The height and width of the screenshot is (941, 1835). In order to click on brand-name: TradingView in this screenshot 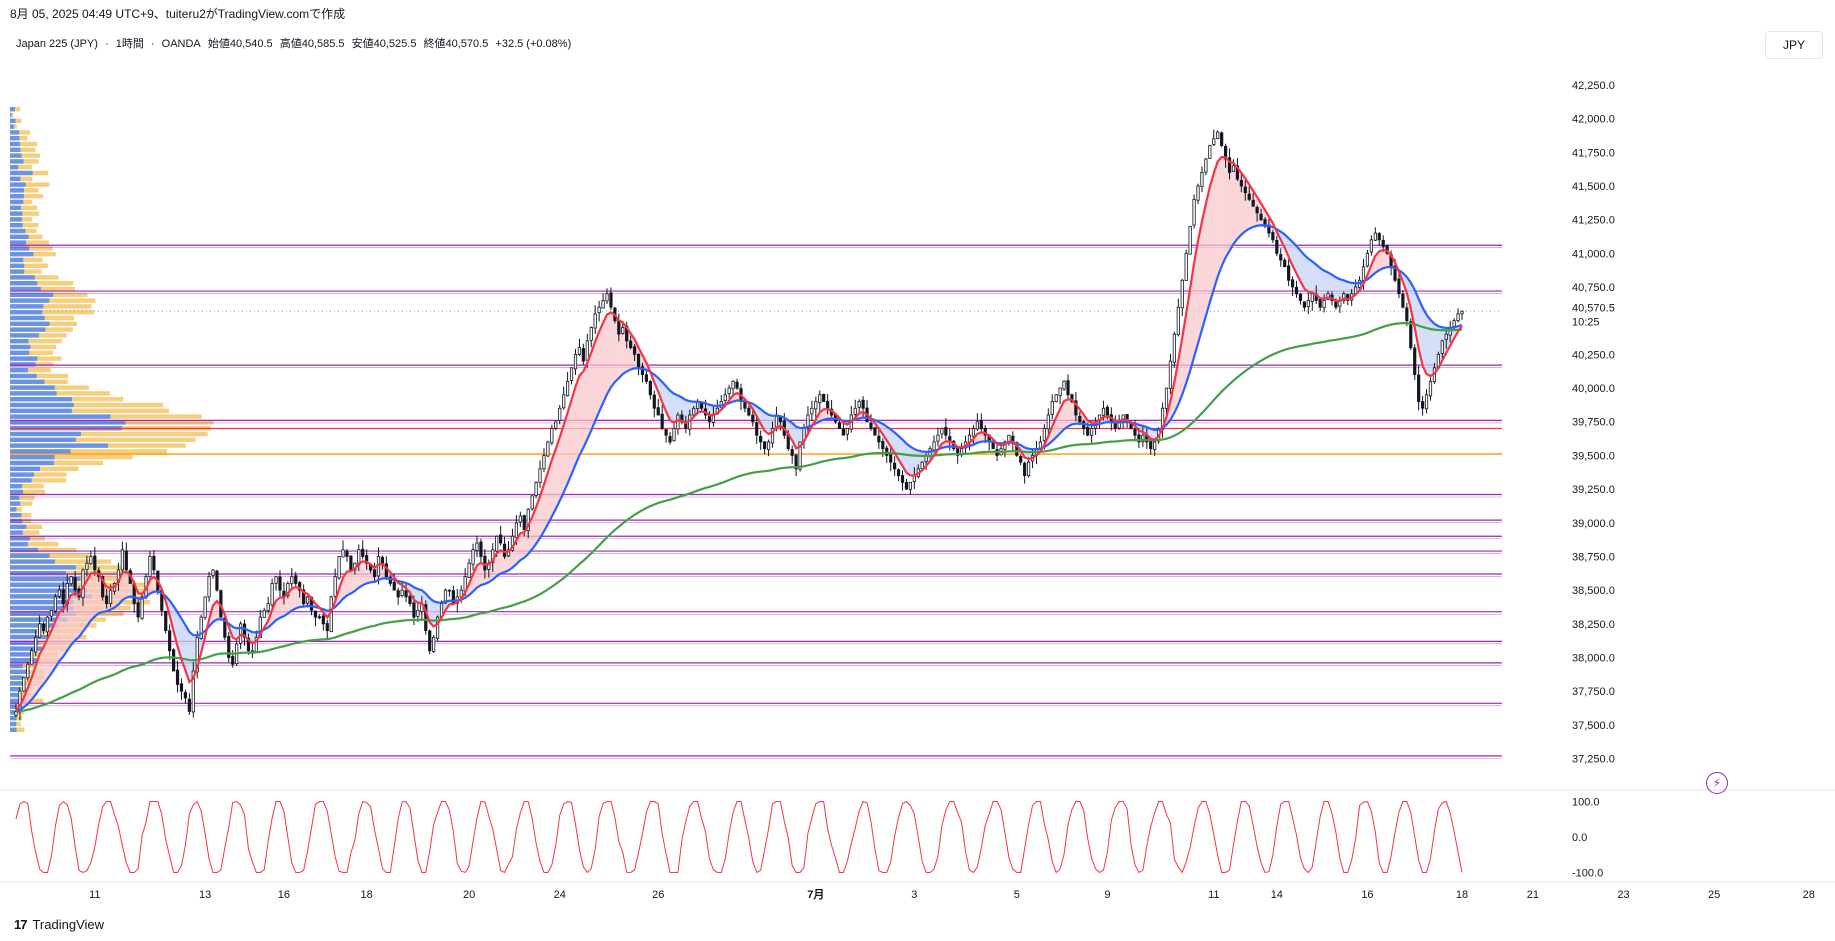, I will do `click(68, 924)`.